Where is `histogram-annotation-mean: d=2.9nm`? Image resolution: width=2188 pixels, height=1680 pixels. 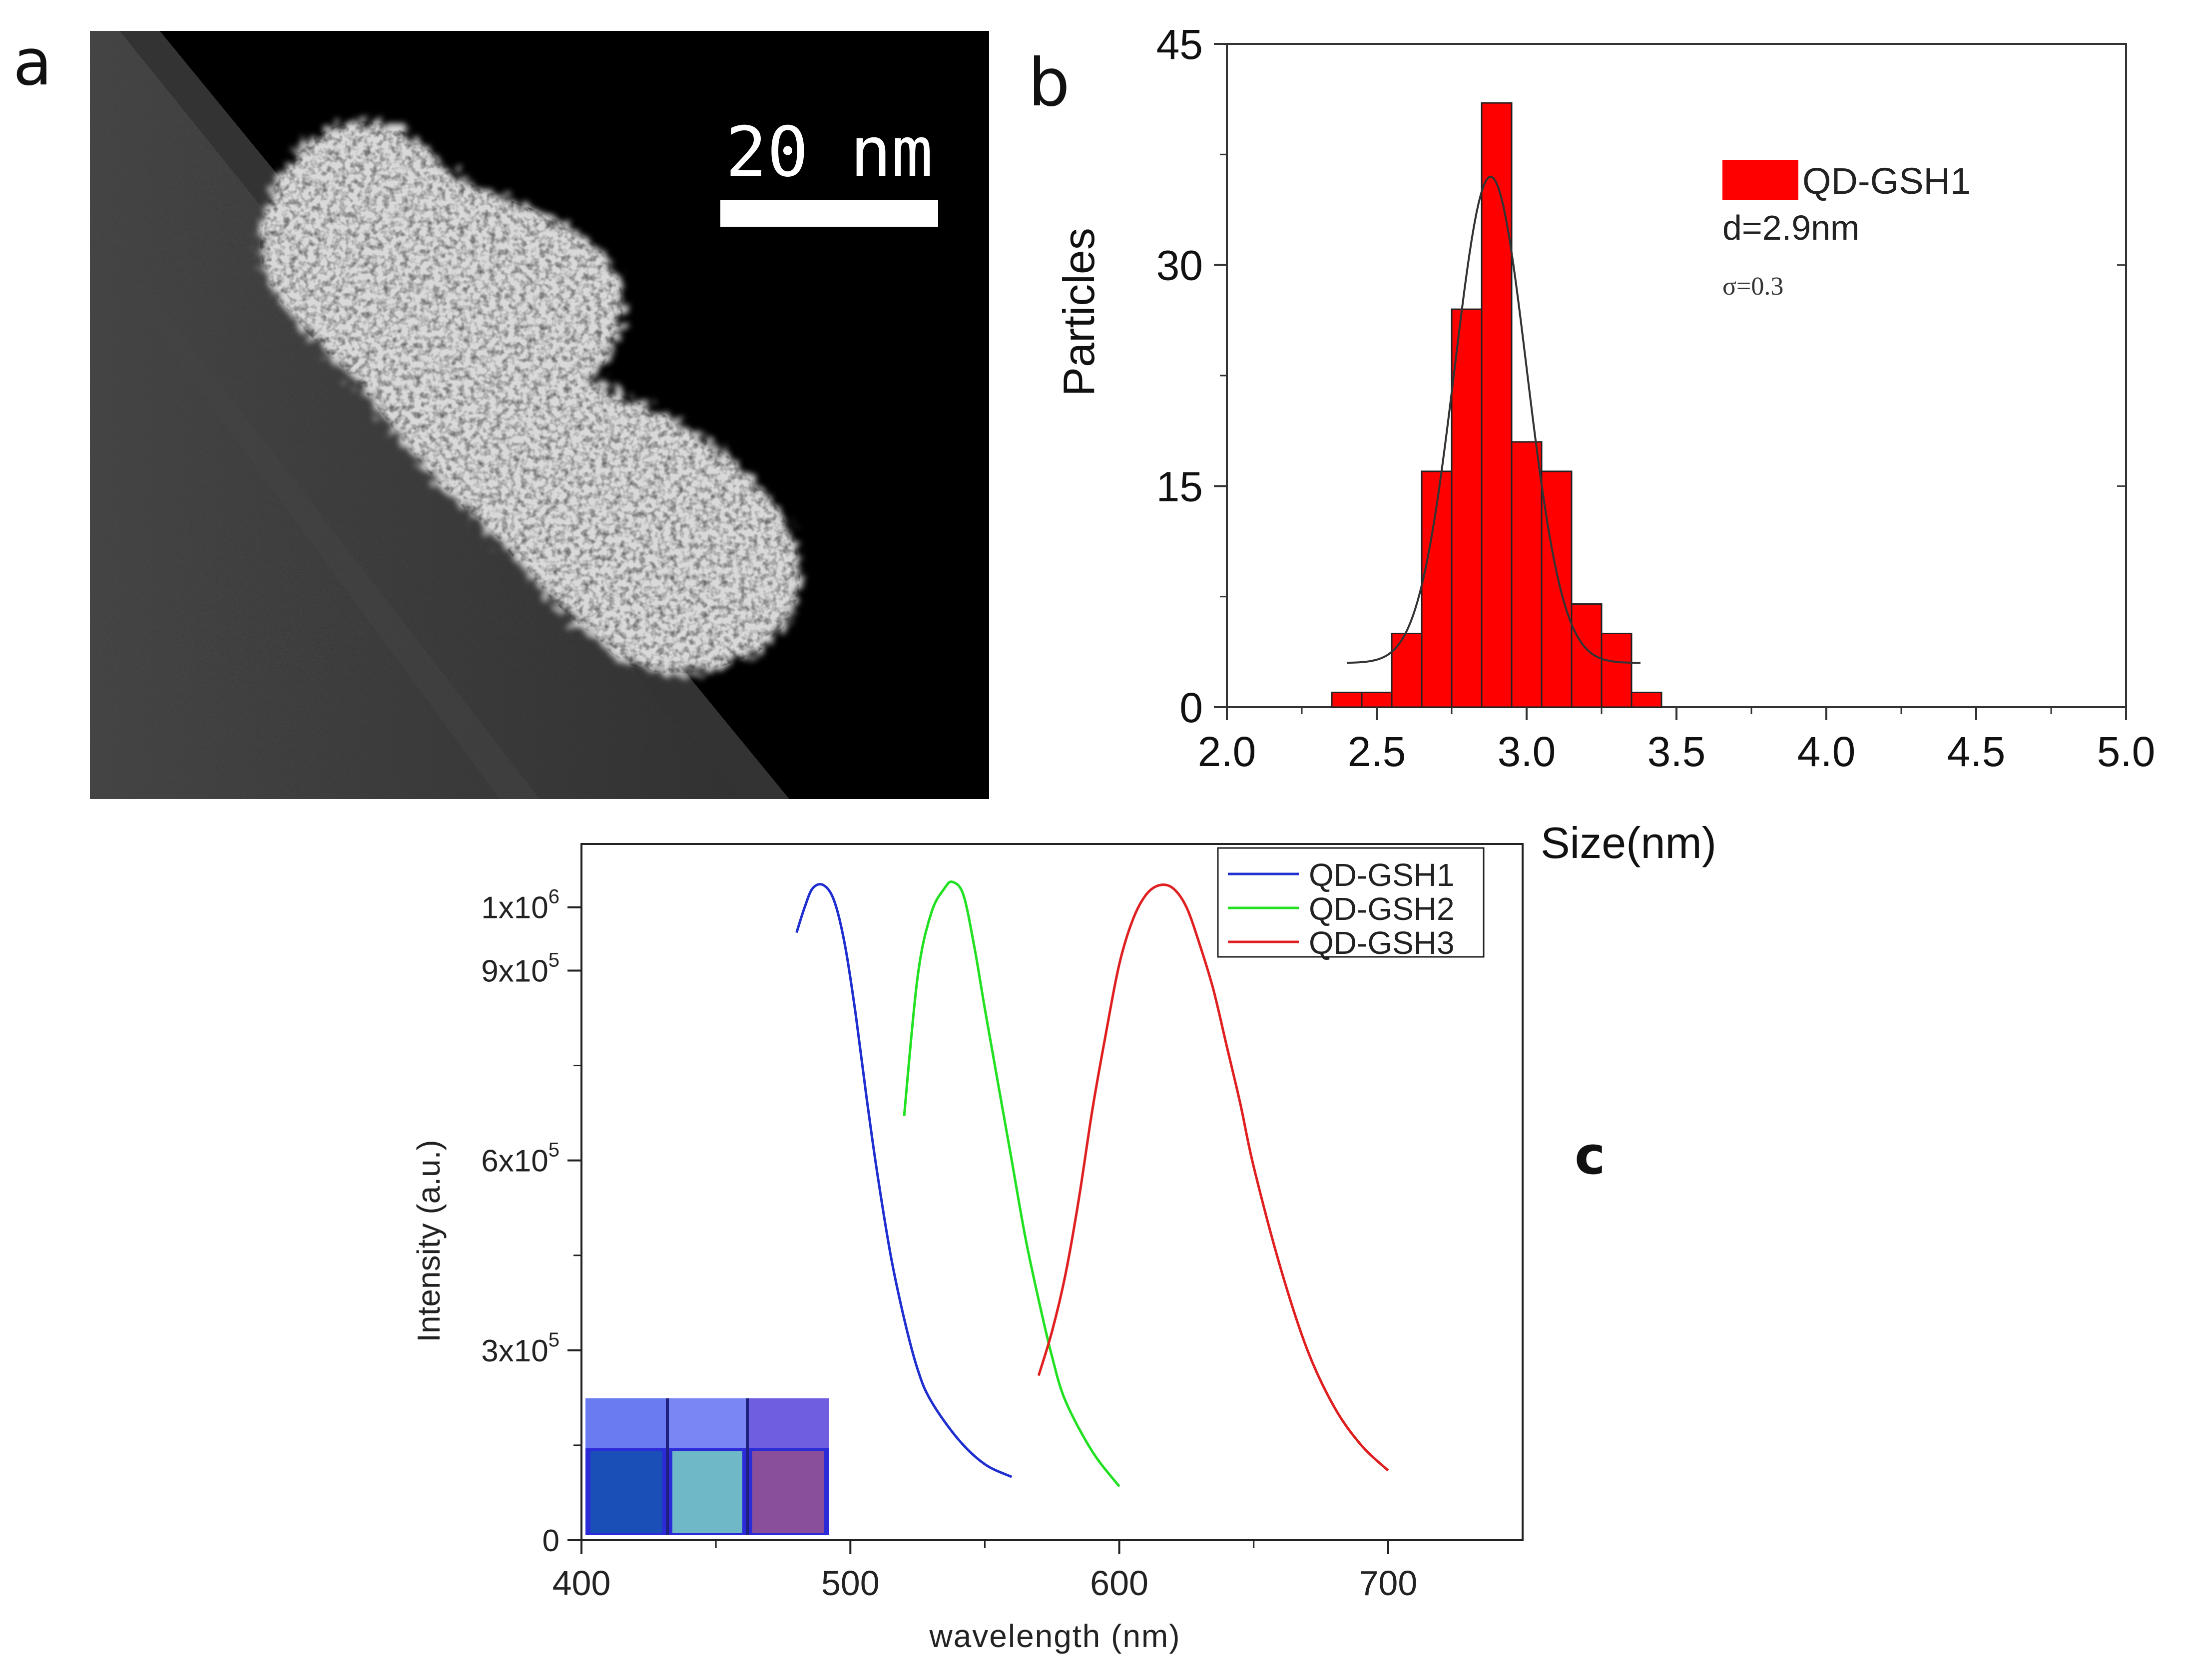
histogram-annotation-mean: d=2.9nm is located at coordinates (1791, 227).